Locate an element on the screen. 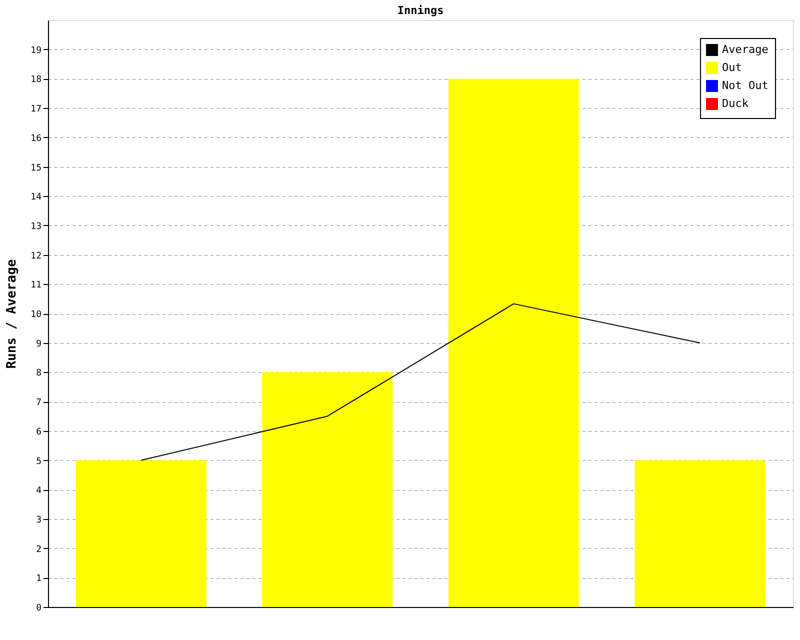  y-tick-label: 16 is located at coordinates (36, 139).